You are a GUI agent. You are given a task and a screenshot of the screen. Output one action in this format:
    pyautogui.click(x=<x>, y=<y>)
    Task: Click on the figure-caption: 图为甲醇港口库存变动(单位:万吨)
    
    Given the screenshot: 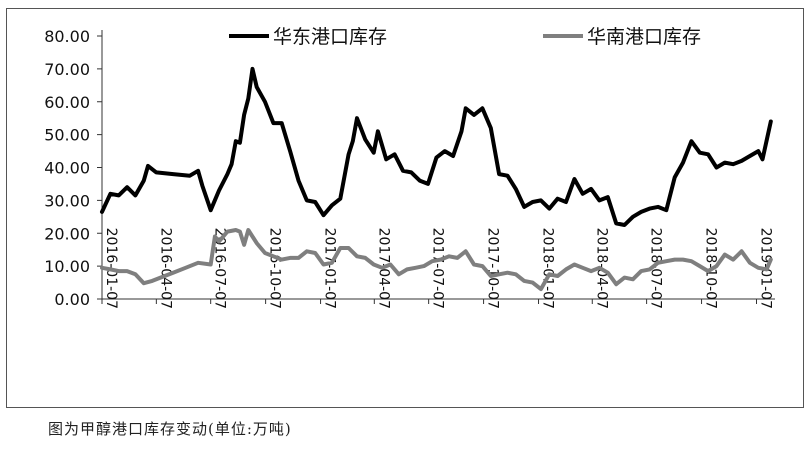 What is the action you would take?
    pyautogui.click(x=170, y=429)
    